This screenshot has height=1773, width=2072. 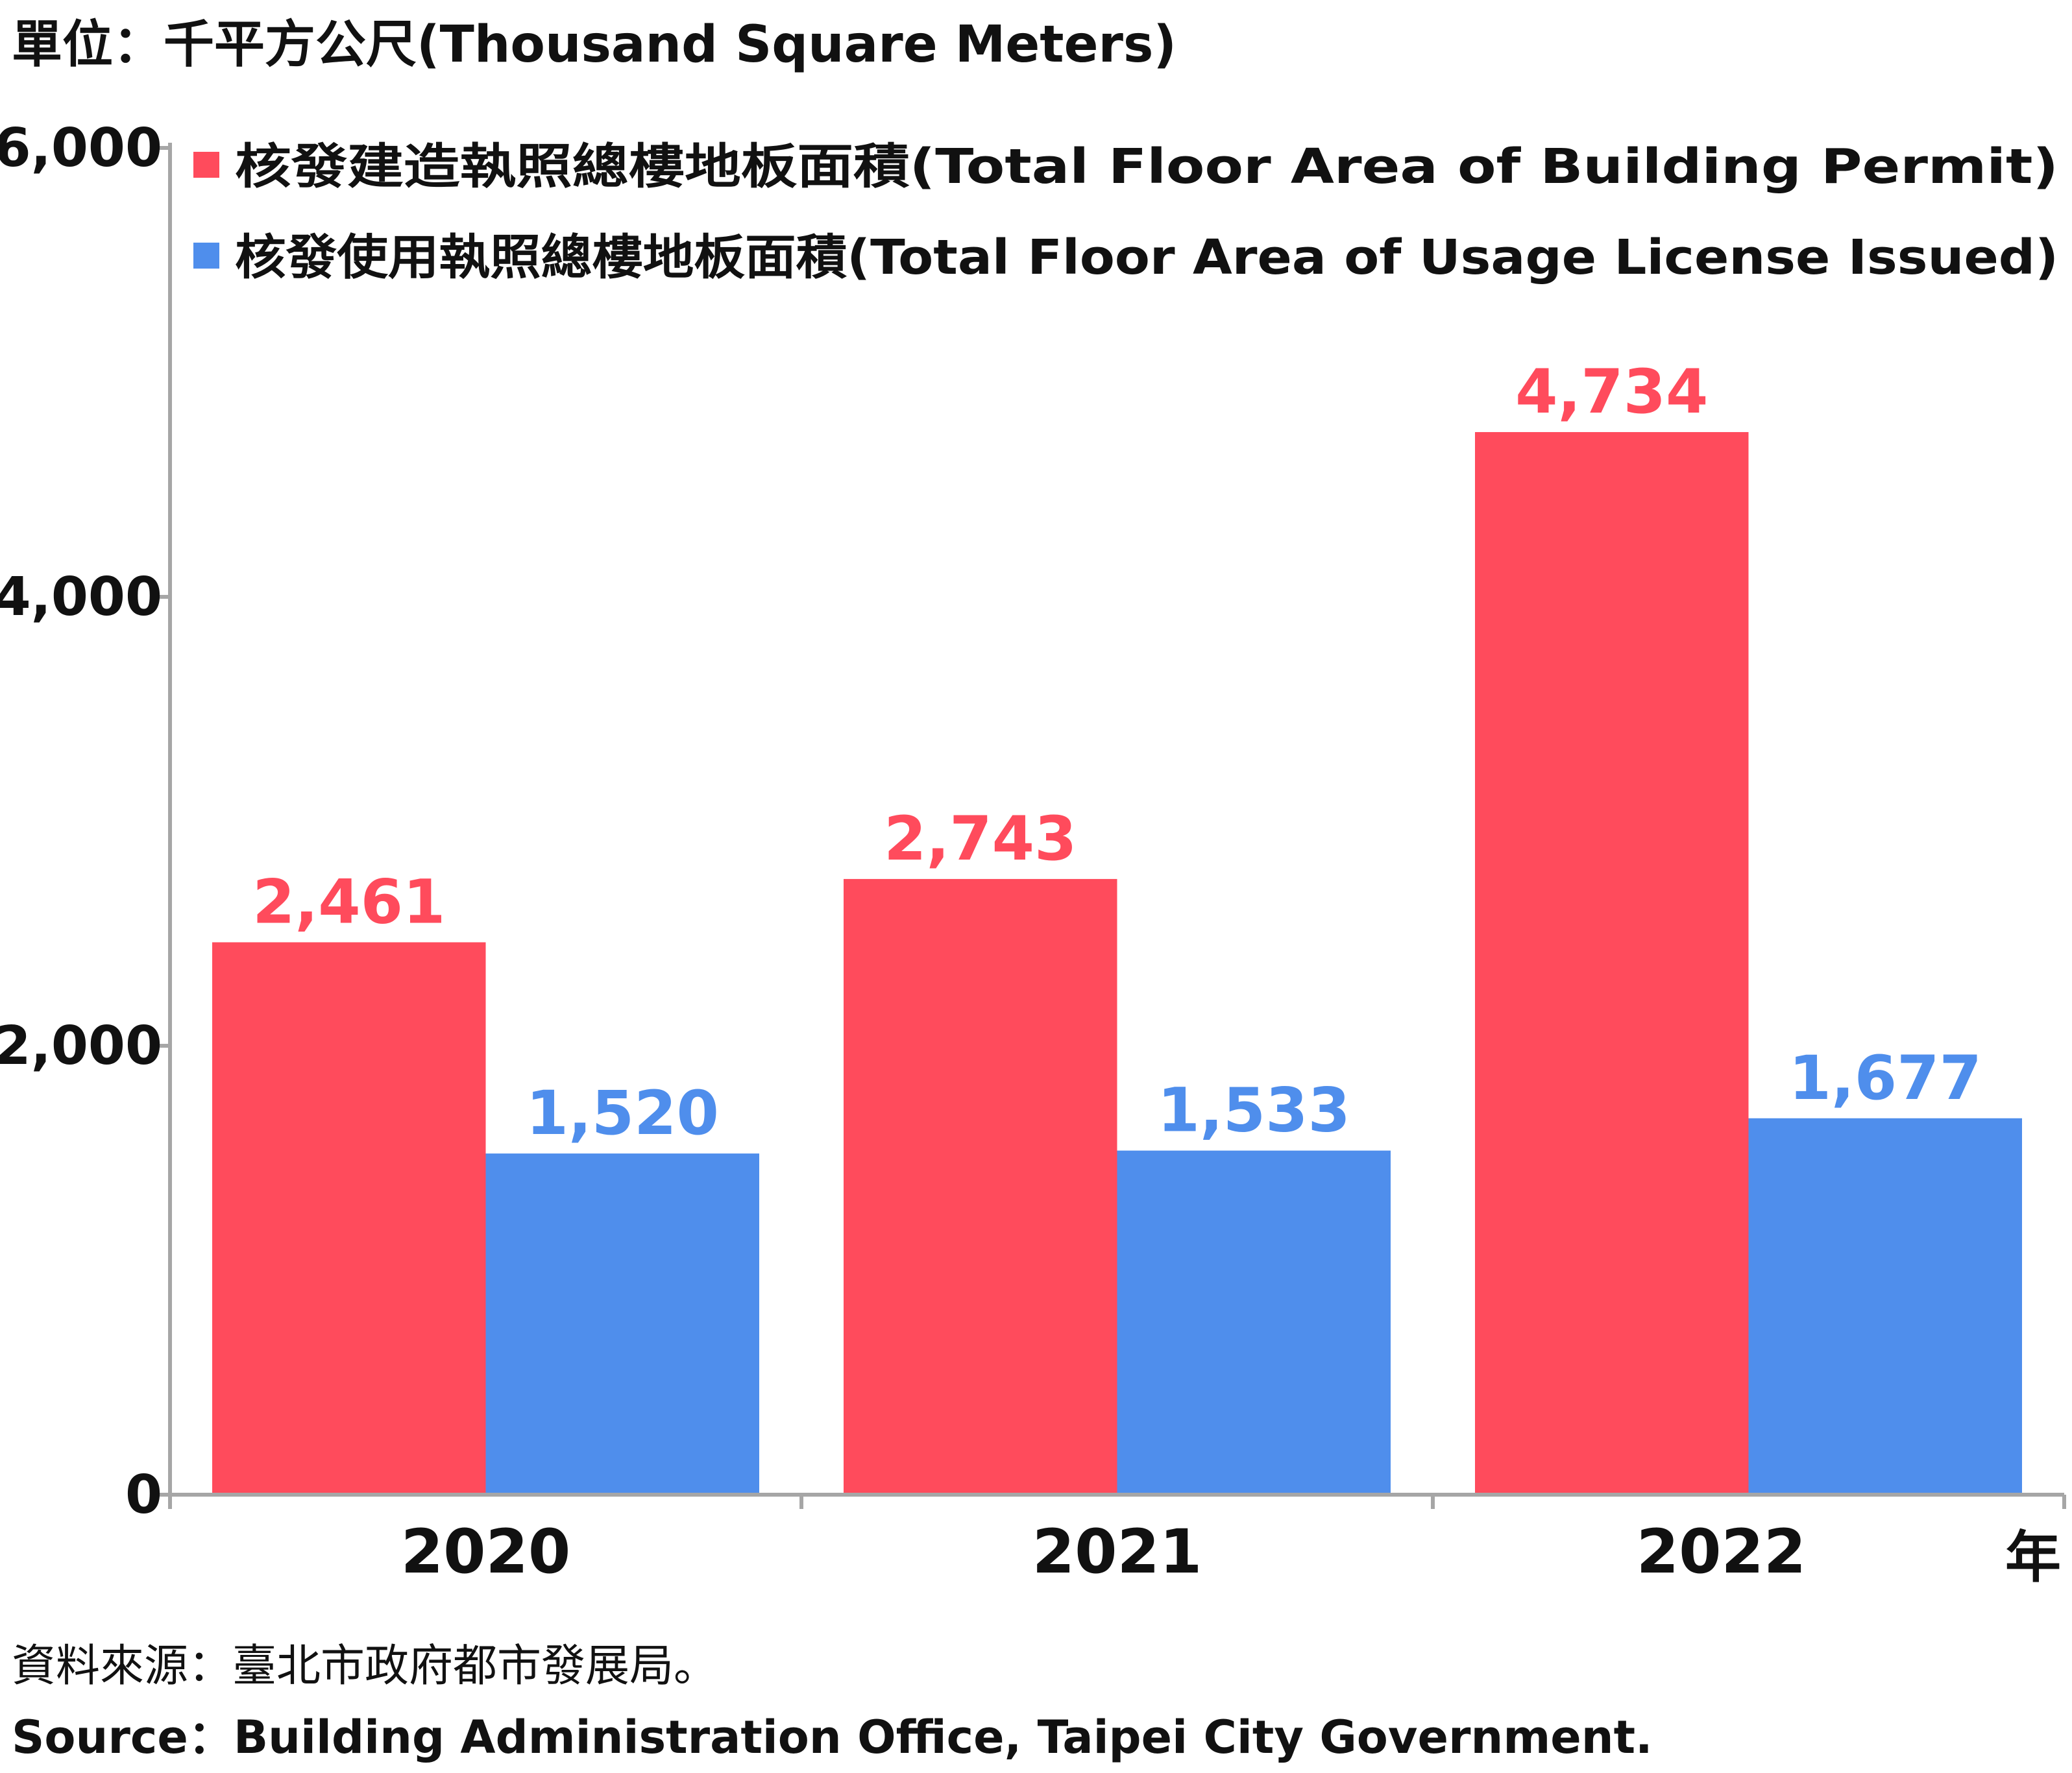 I want to click on bar-building-permit-2021, so click(x=980, y=1186).